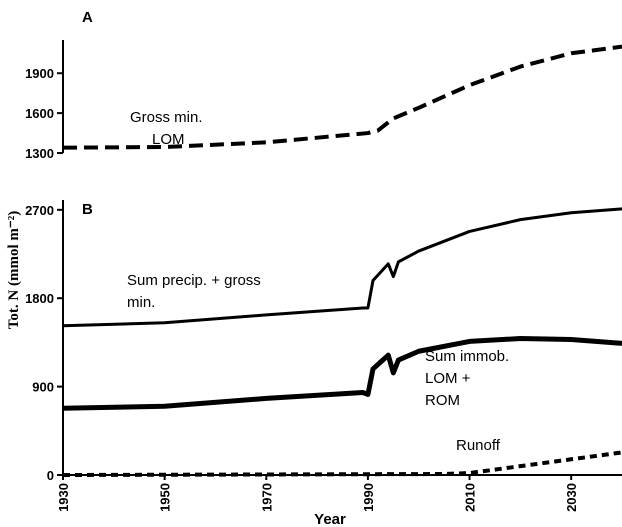  What do you see at coordinates (14, 270) in the screenshot?
I see `y-axis-label: Tot. N (mmol m⁻²)` at bounding box center [14, 270].